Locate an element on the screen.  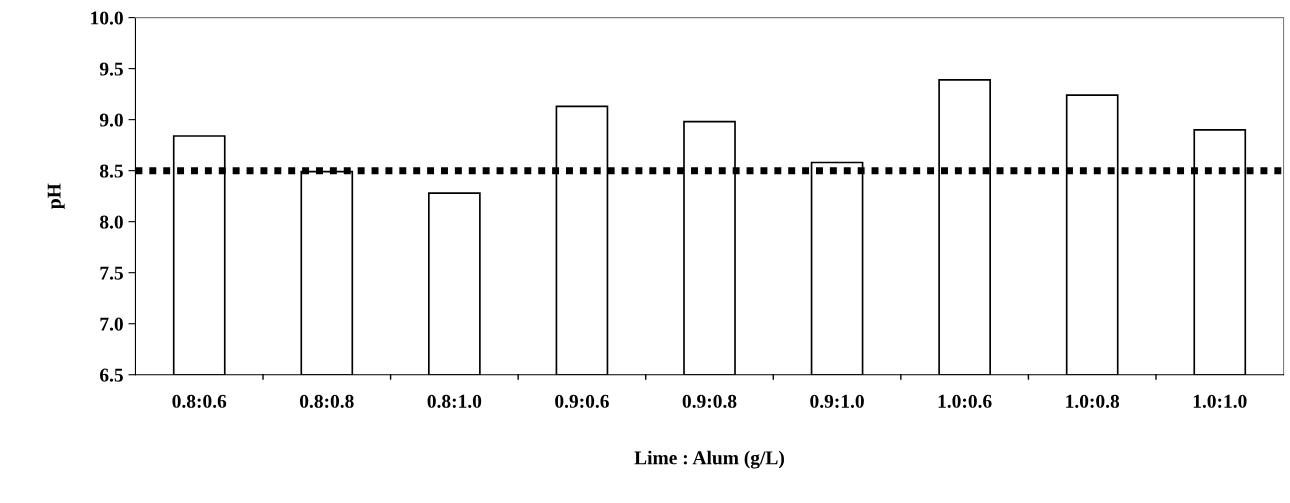
x-tick-label: 1.0:1.0 is located at coordinates (1220, 401).